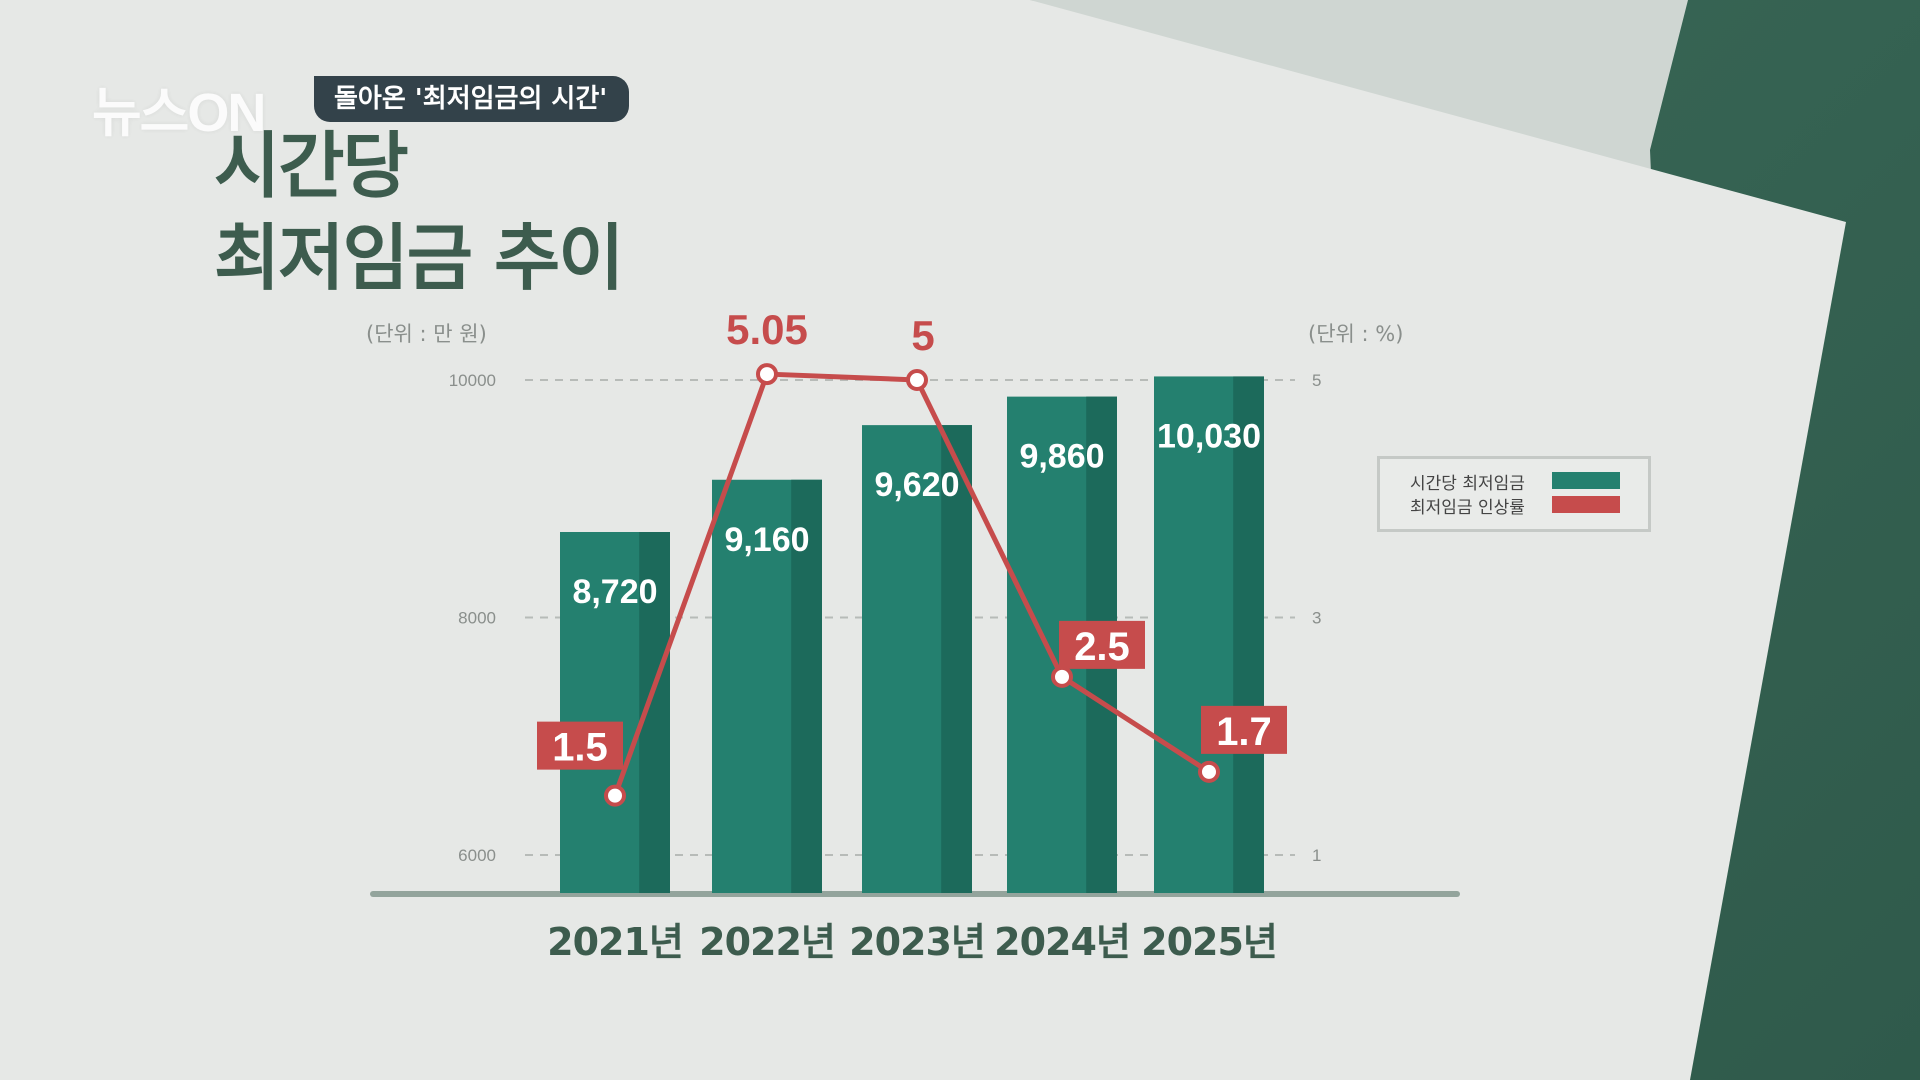 The image size is (1920, 1080). I want to click on x-tick-label: 2025년, so click(1209, 942).